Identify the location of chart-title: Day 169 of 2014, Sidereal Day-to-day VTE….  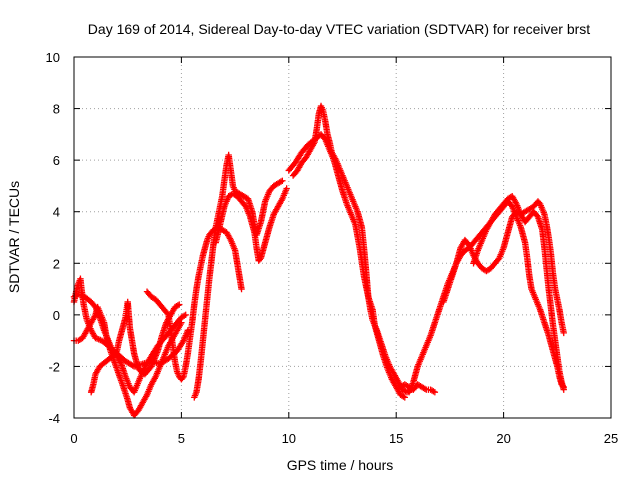
(339, 29).